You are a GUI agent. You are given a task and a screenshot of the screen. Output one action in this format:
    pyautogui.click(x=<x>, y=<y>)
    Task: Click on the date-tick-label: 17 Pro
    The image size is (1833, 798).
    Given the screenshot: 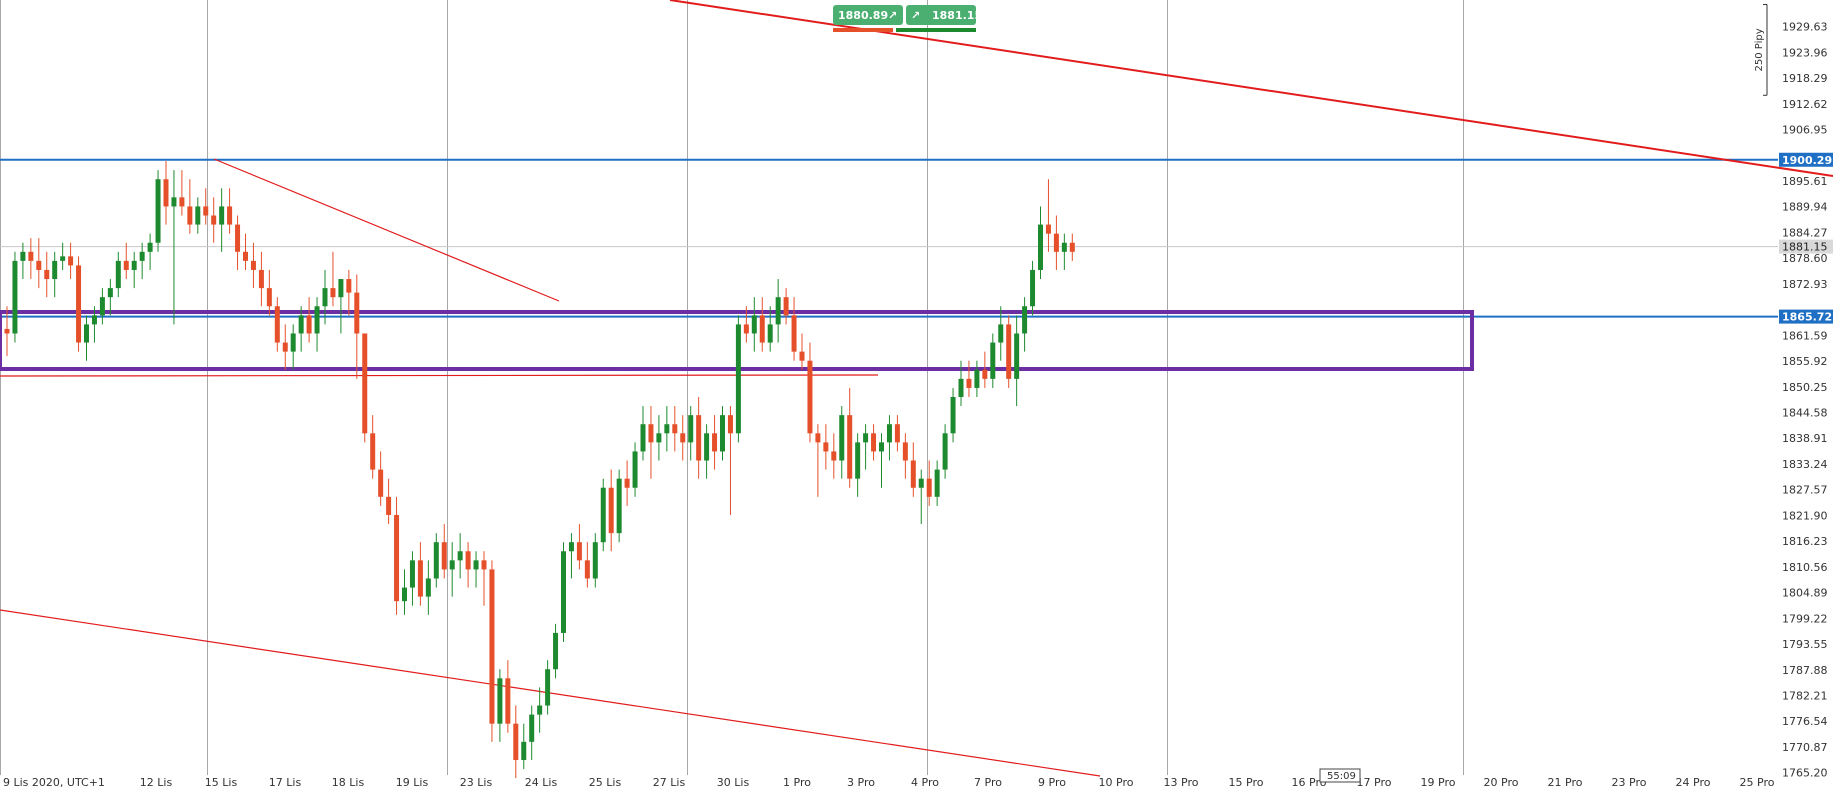 What is the action you would take?
    pyautogui.click(x=1374, y=782)
    